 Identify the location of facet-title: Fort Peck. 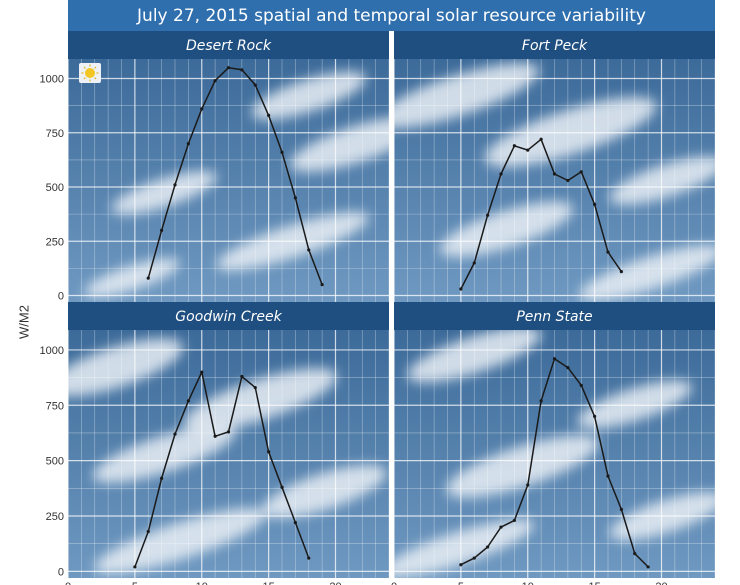
(555, 46).